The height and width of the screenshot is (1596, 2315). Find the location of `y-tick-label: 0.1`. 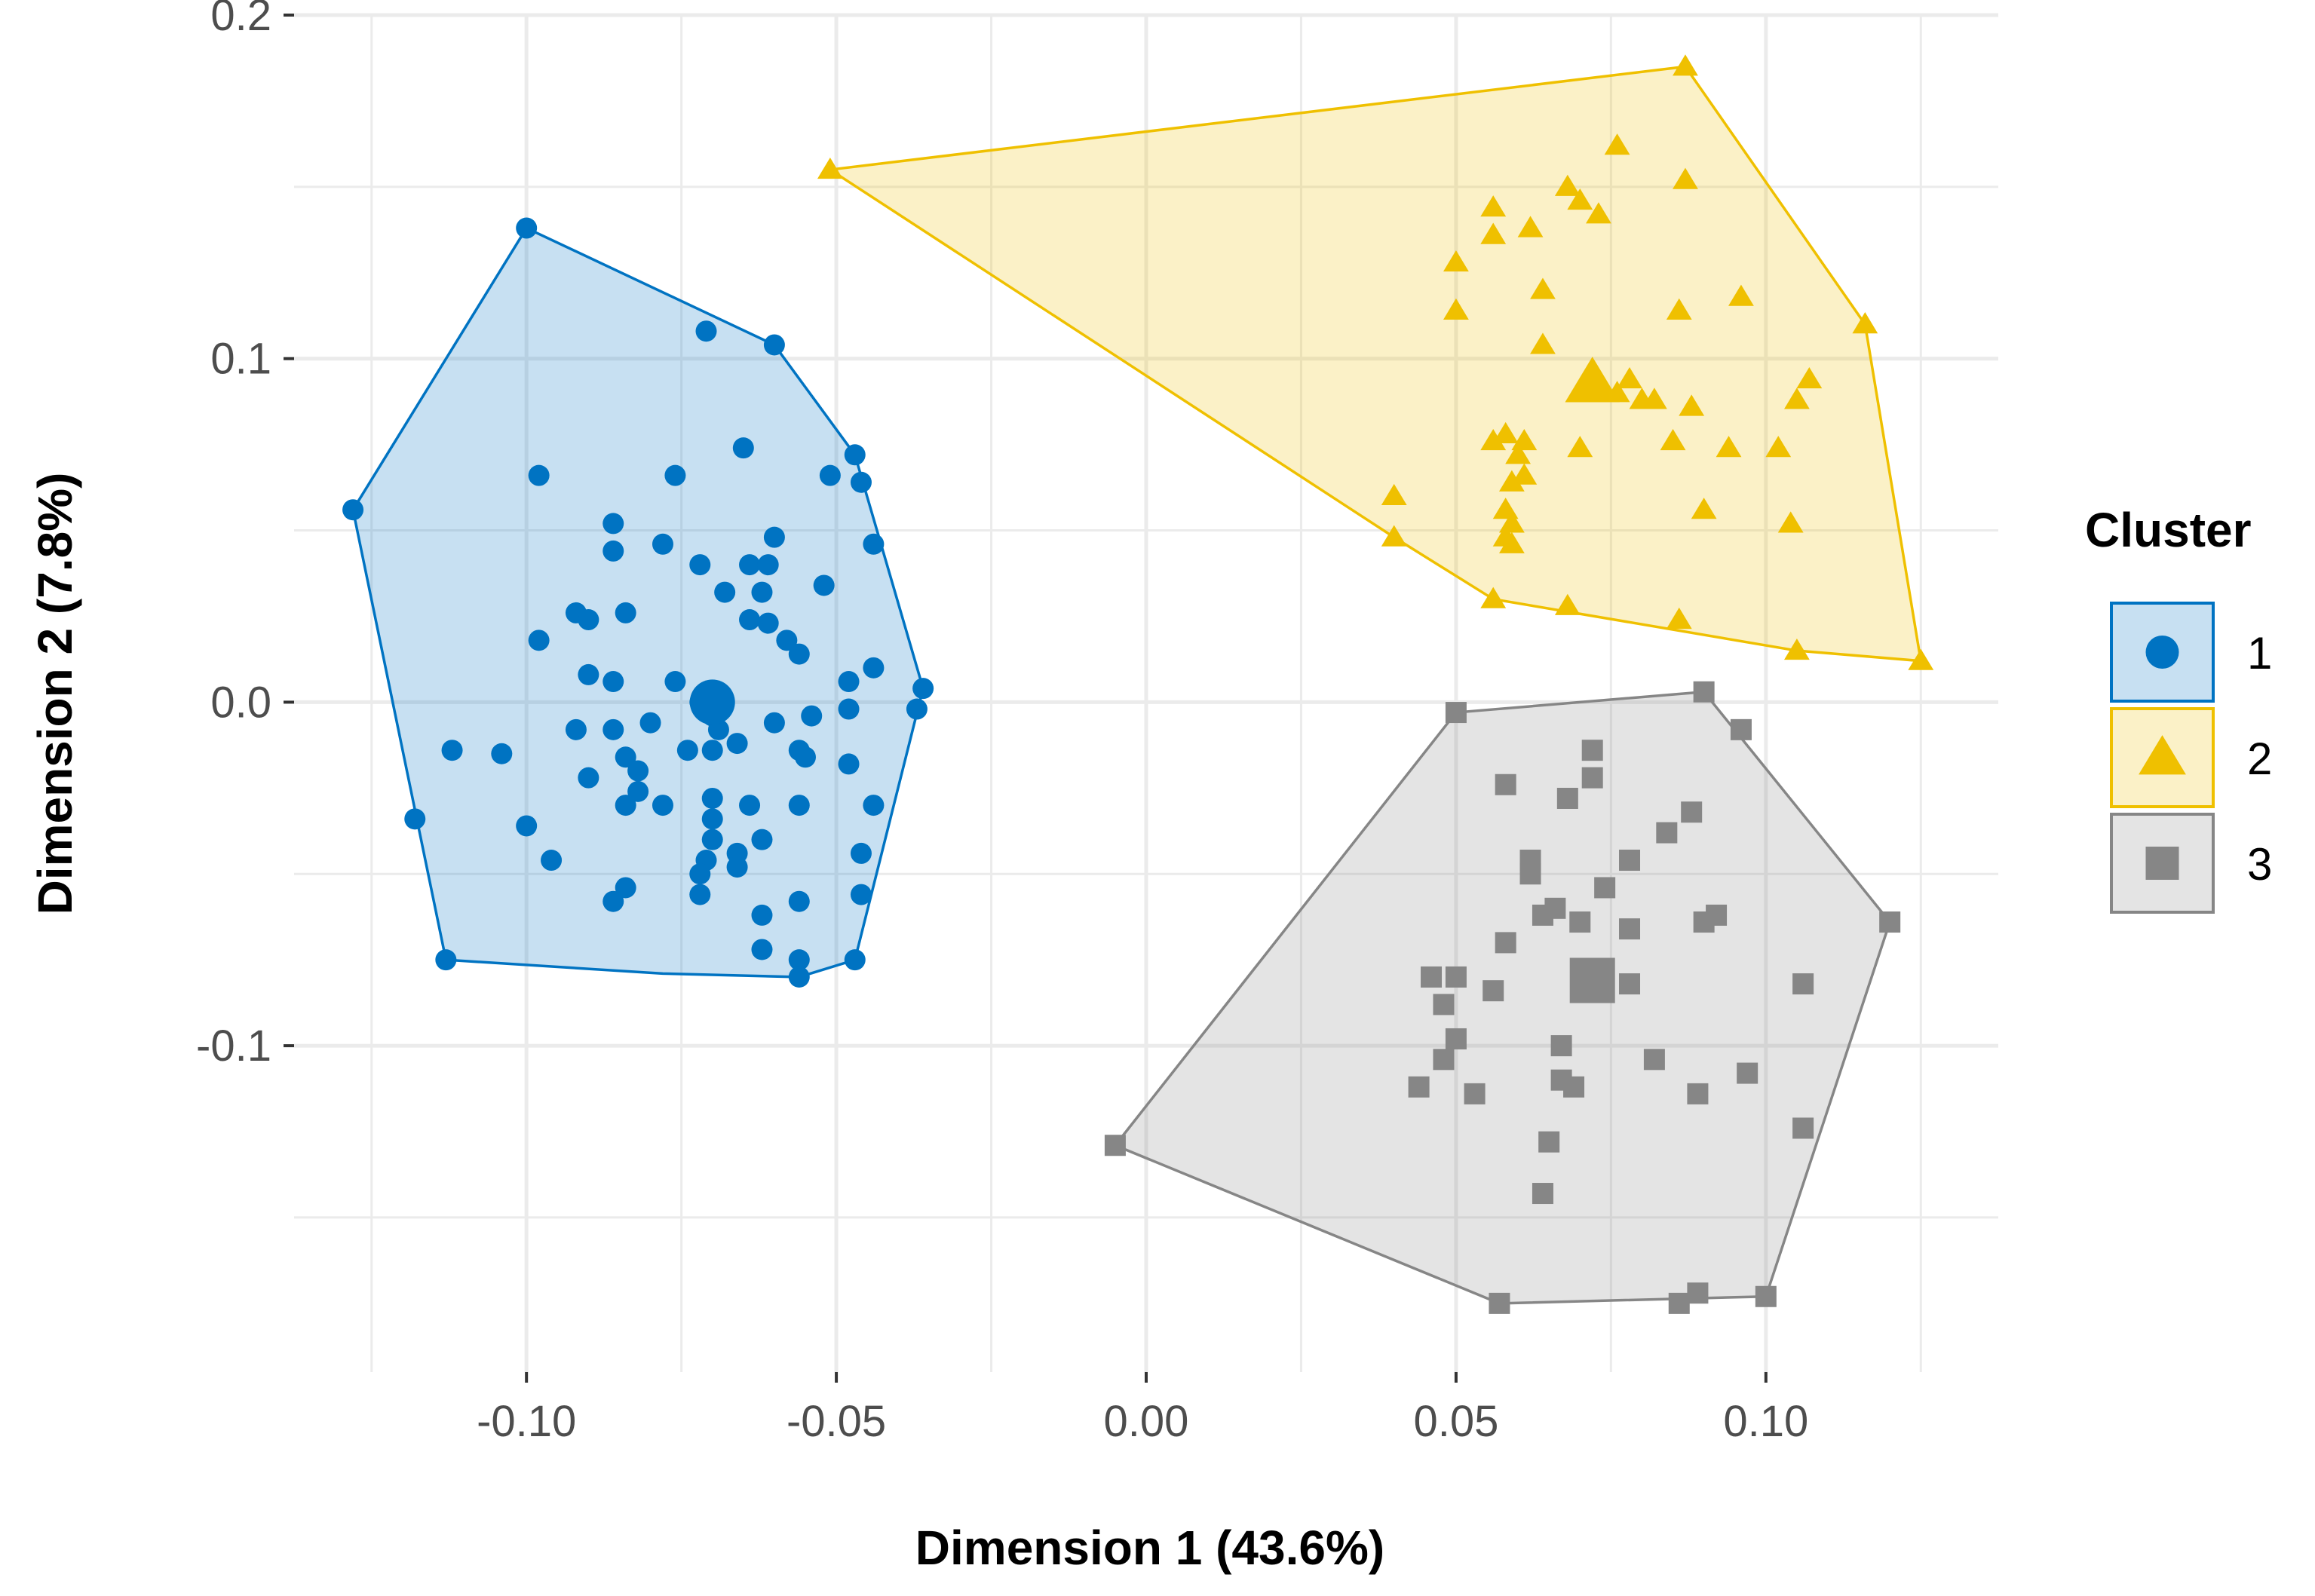

y-tick-label: 0.1 is located at coordinates (240, 360).